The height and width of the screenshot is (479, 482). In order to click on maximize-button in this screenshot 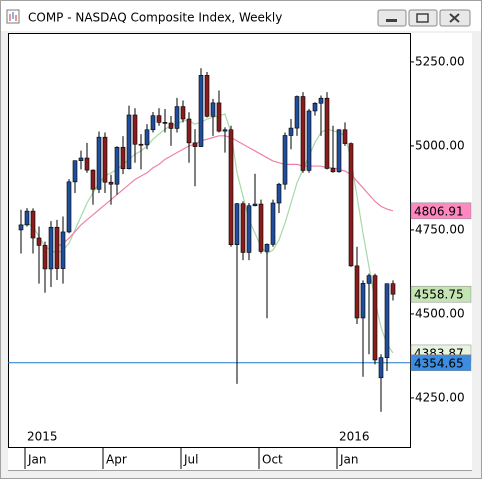, I will do `click(423, 18)`.